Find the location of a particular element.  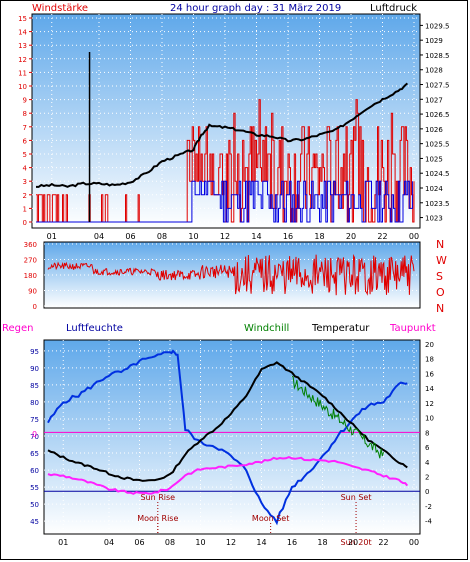

temperatur-tick-label: 10 is located at coordinates (429, 419).